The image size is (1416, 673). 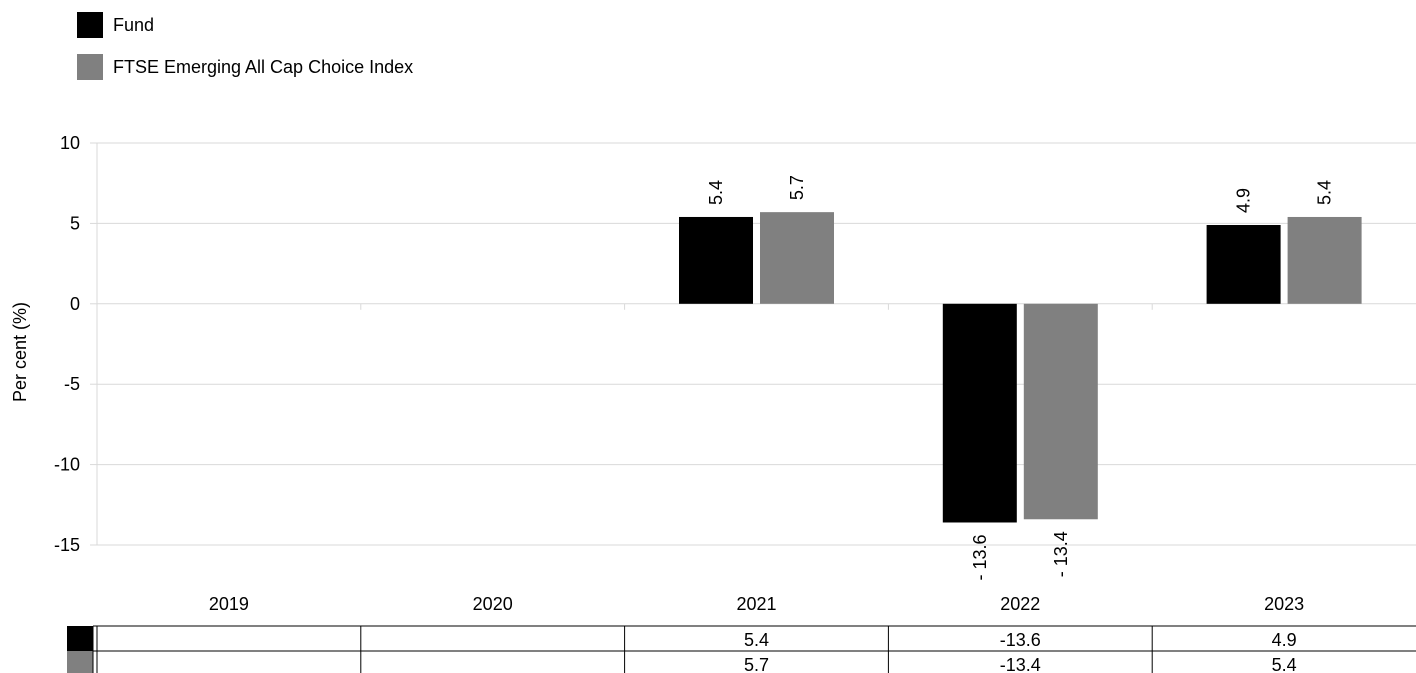 What do you see at coordinates (1020, 640) in the screenshot?
I see `table-cell-fund-2022: -13.6` at bounding box center [1020, 640].